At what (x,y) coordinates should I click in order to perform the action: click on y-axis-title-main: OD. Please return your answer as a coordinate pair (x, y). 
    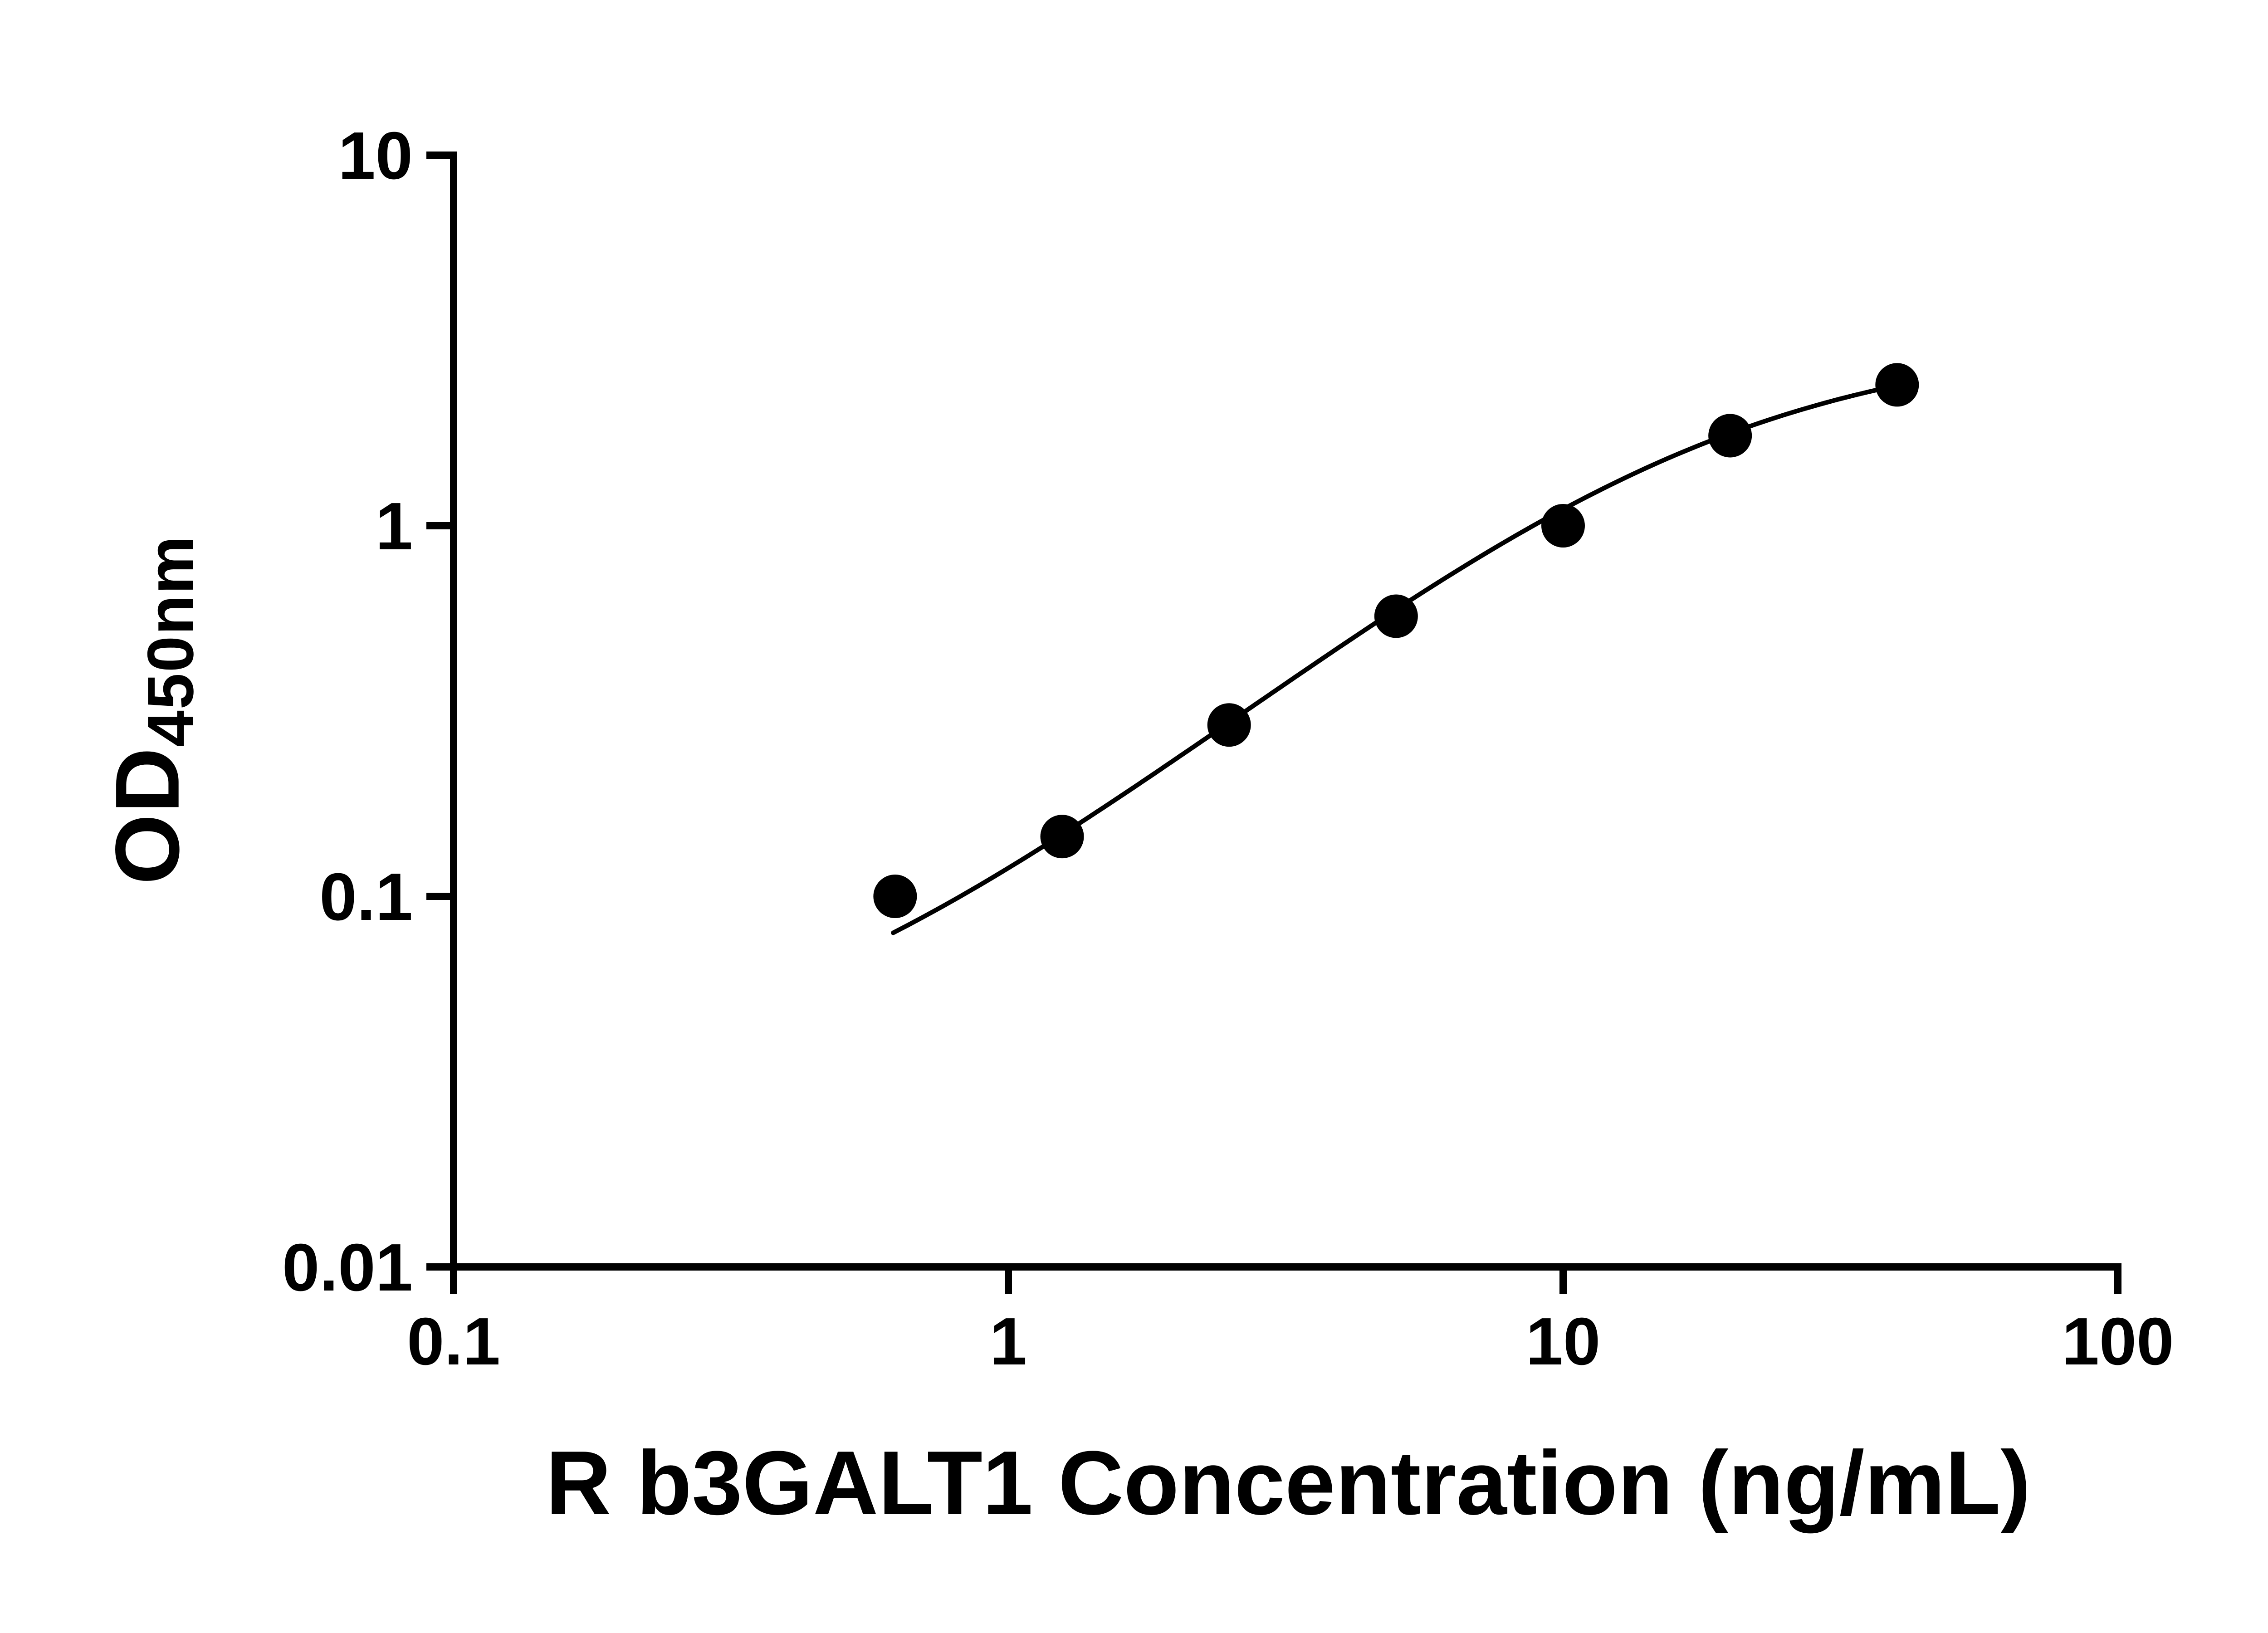
    Looking at the image, I should click on (147, 816).